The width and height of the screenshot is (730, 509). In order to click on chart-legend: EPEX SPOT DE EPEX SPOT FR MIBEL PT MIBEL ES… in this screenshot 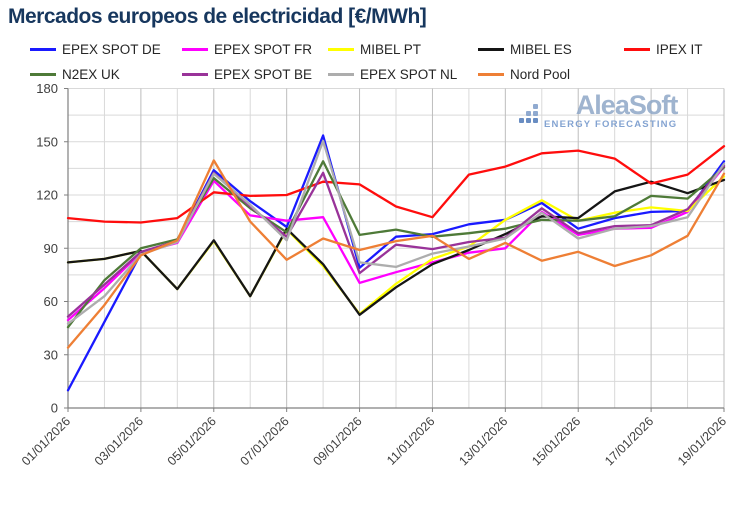, I will do `click(379, 62)`.